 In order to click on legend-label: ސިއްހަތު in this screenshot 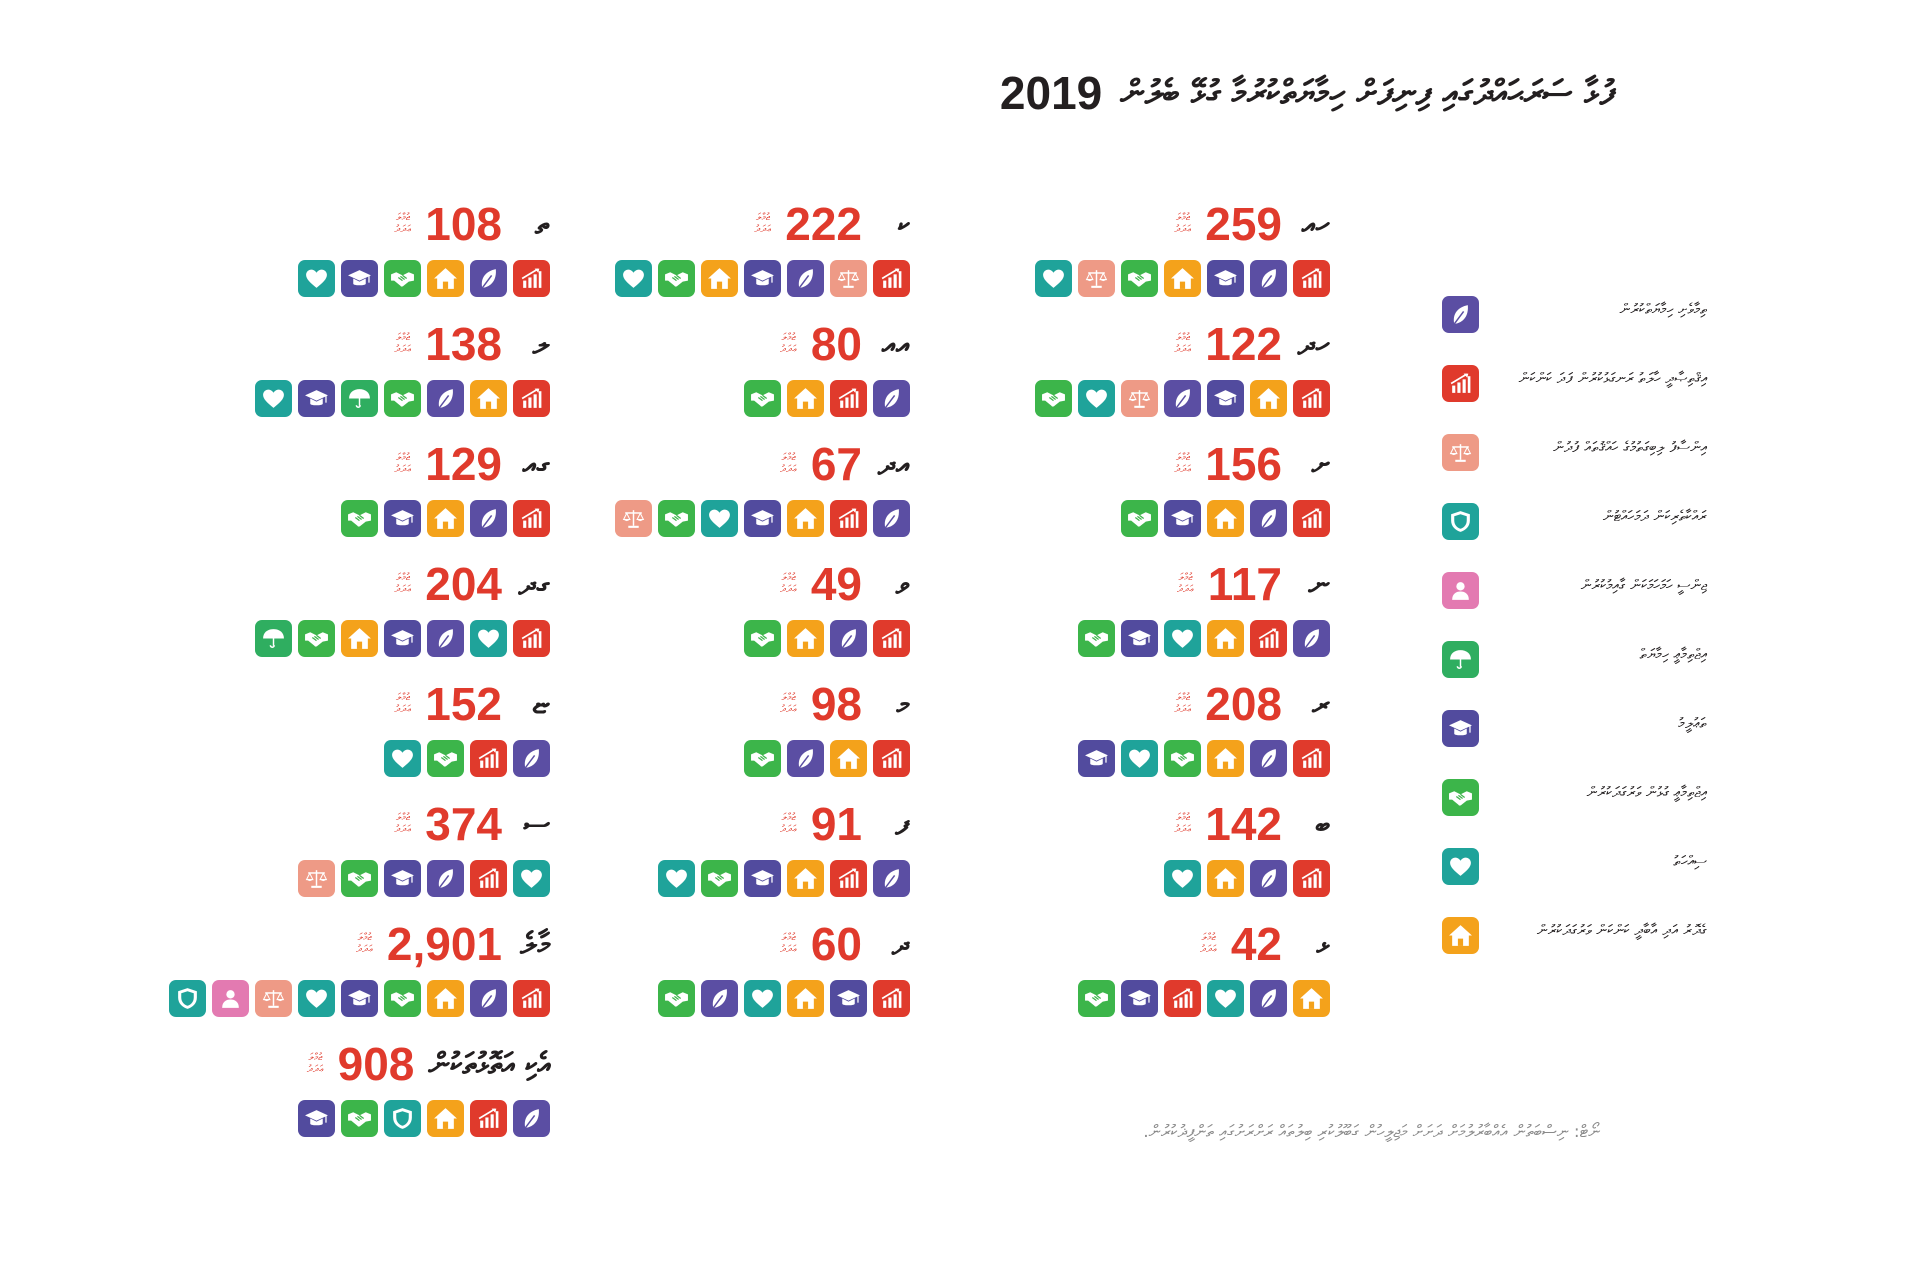, I will do `click(1690, 861)`.